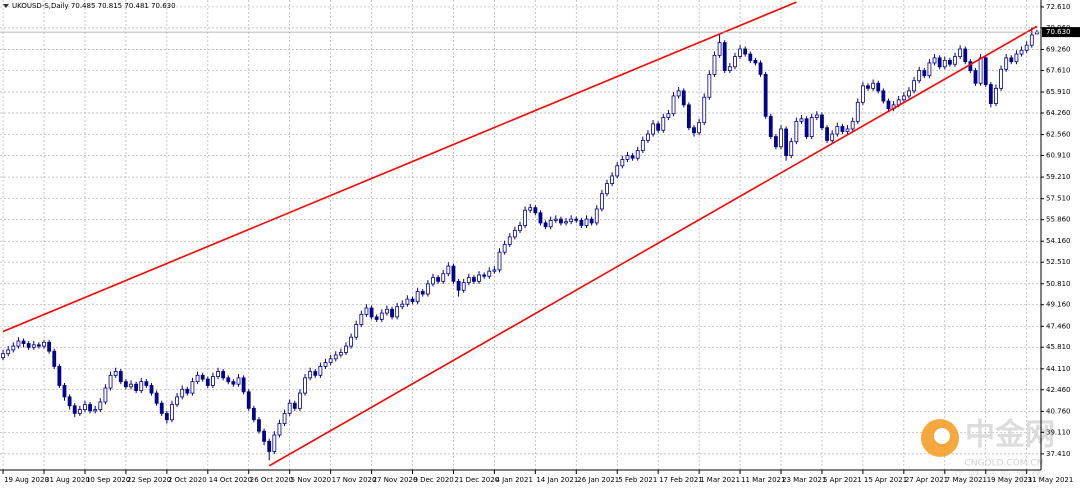 The width and height of the screenshot is (1080, 488). Describe the element at coordinates (1058, 113) in the screenshot. I see `y-tick-label: 64.260` at that location.